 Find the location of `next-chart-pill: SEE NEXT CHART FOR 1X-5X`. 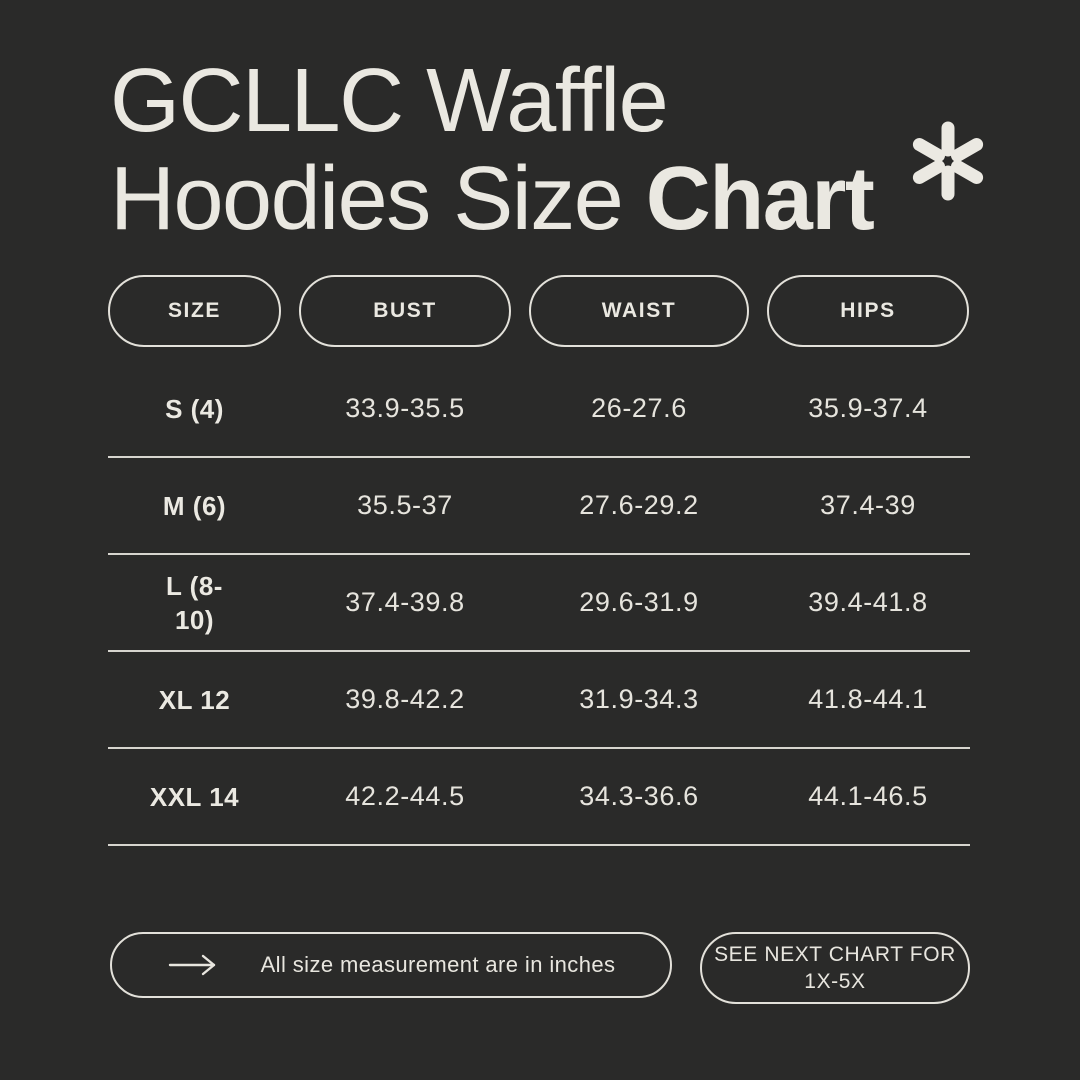

next-chart-pill: SEE NEXT CHART FOR 1X-5X is located at coordinates (835, 968).